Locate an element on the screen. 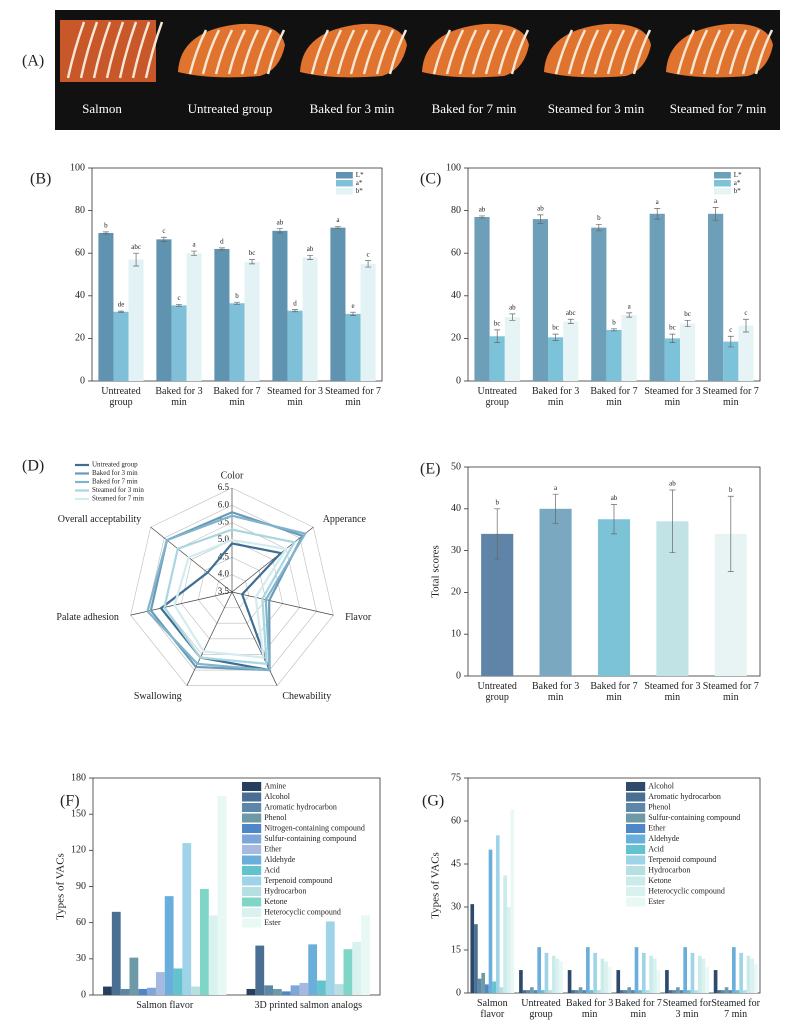  x-tick-label: Baked for 3 min is located at coordinates (555, 692).